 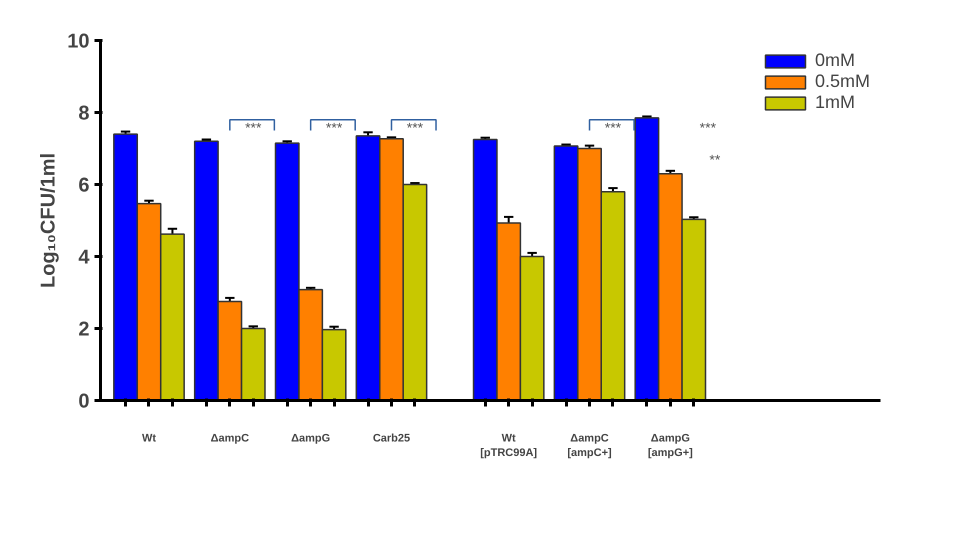 What do you see at coordinates (84, 257) in the screenshot?
I see `y-tick-label: 4` at bounding box center [84, 257].